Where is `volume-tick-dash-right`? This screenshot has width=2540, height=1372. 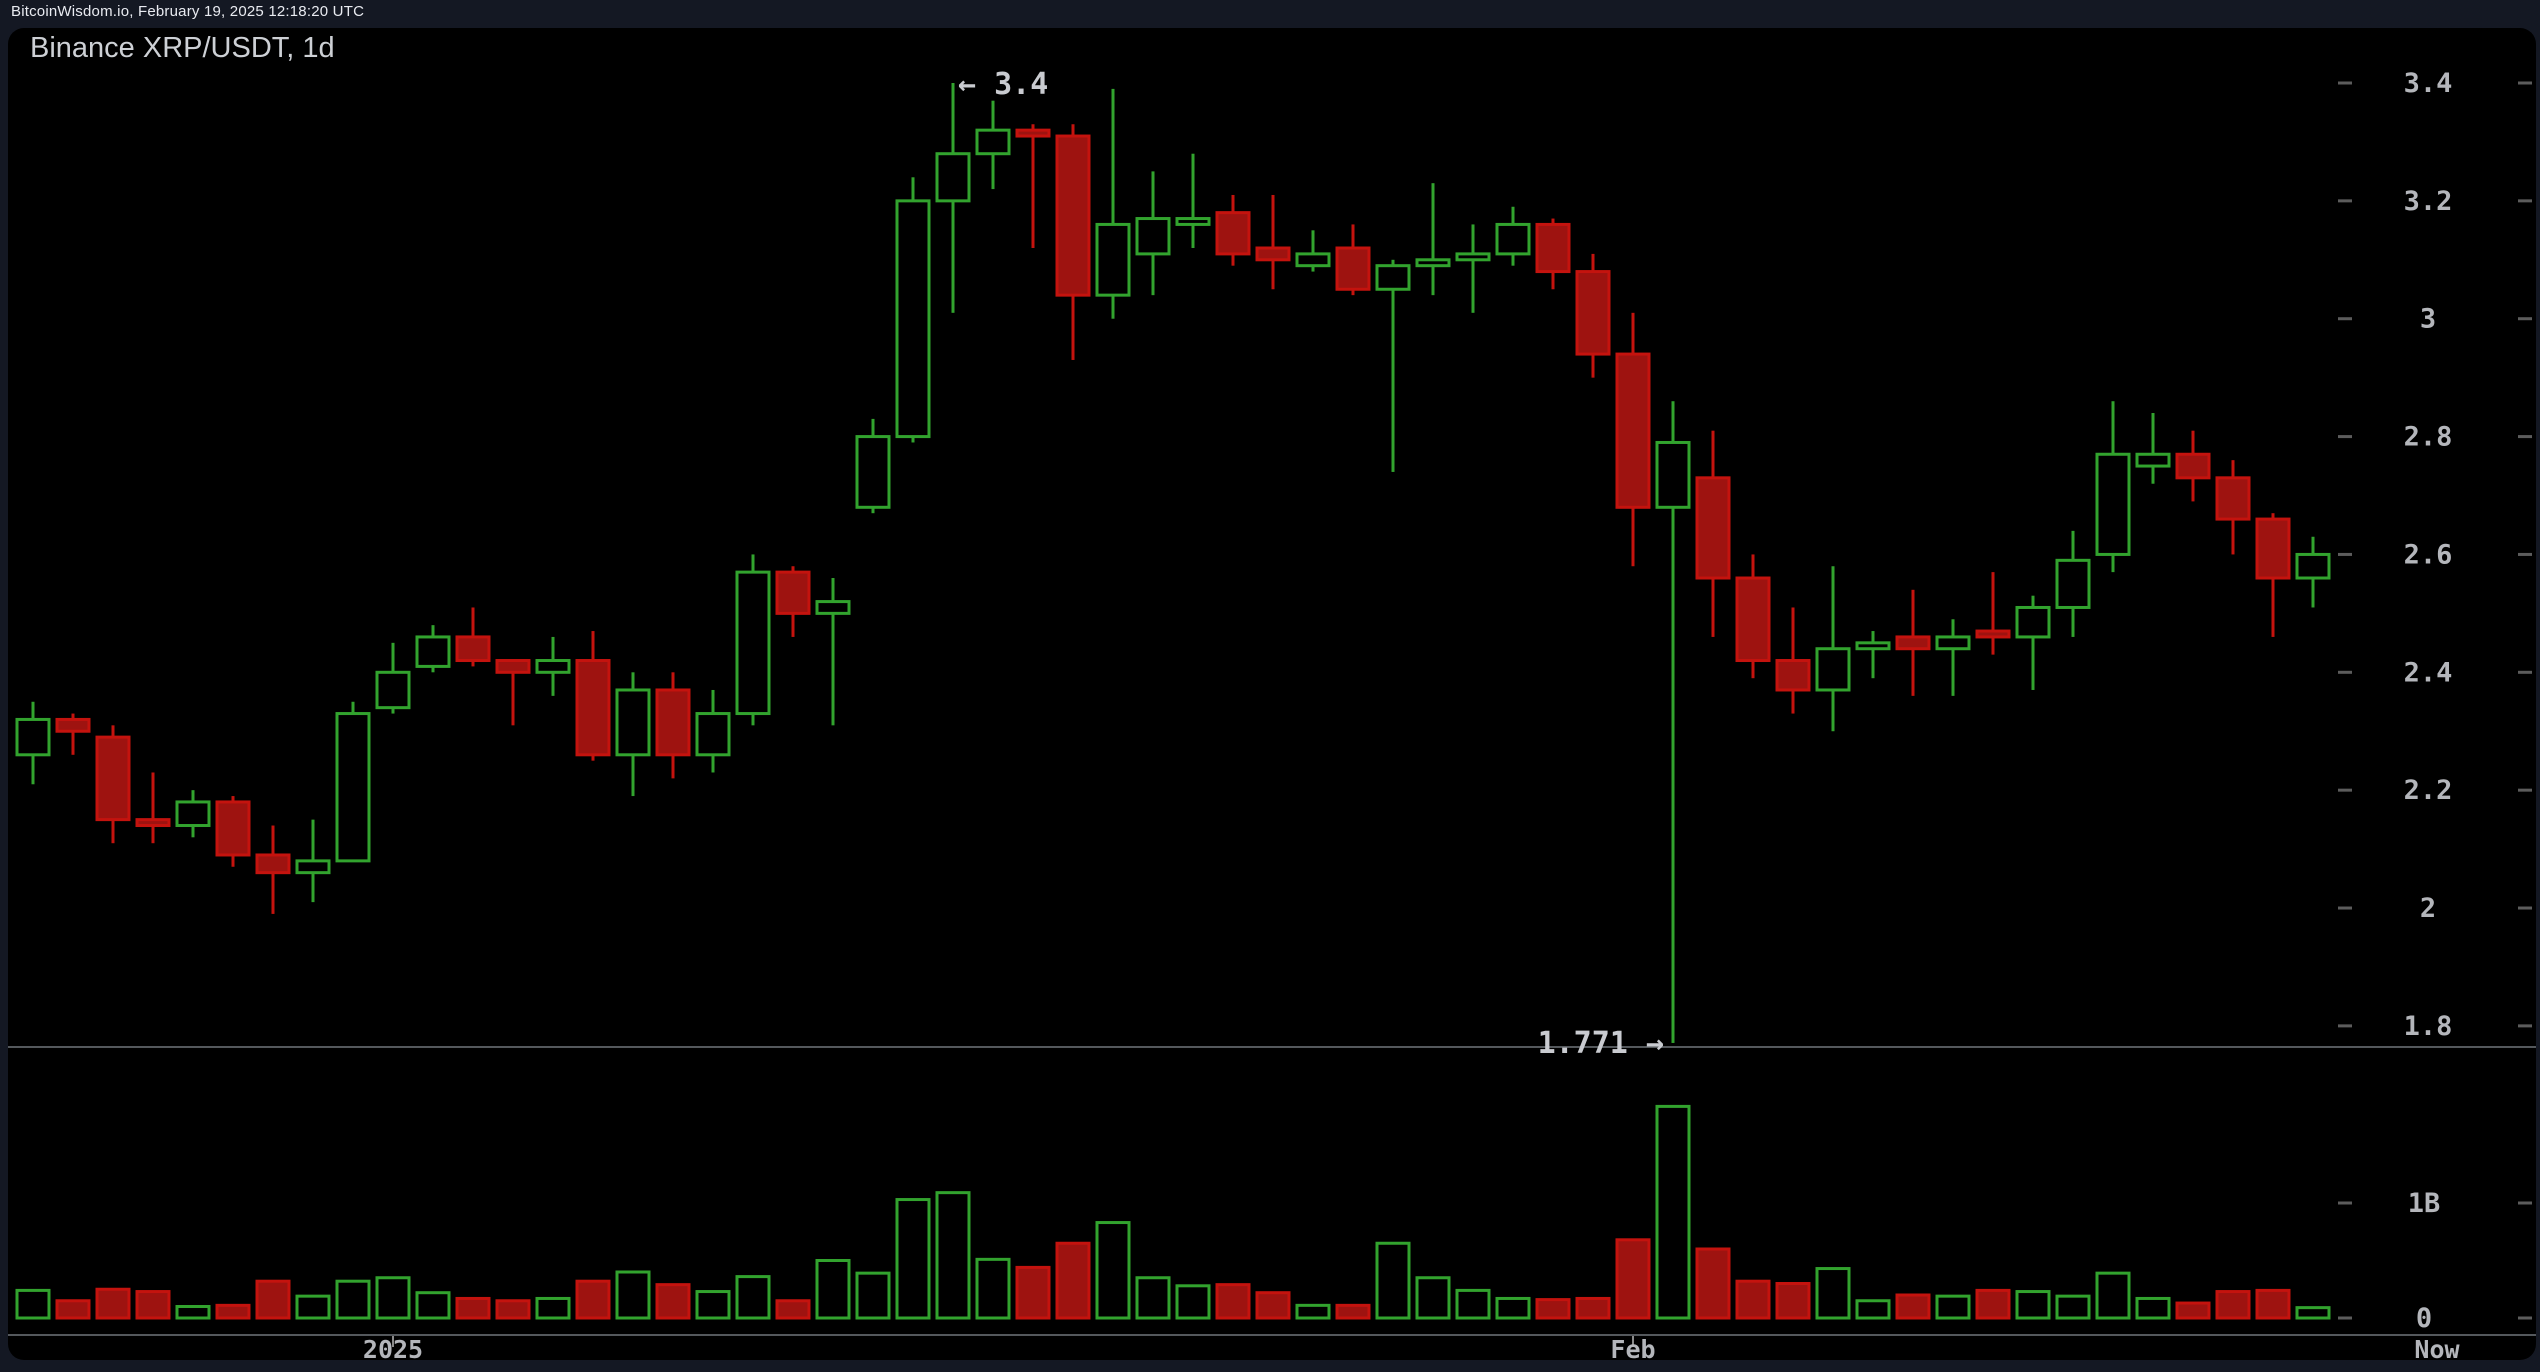
volume-tick-dash-right is located at coordinates (2525, 1203).